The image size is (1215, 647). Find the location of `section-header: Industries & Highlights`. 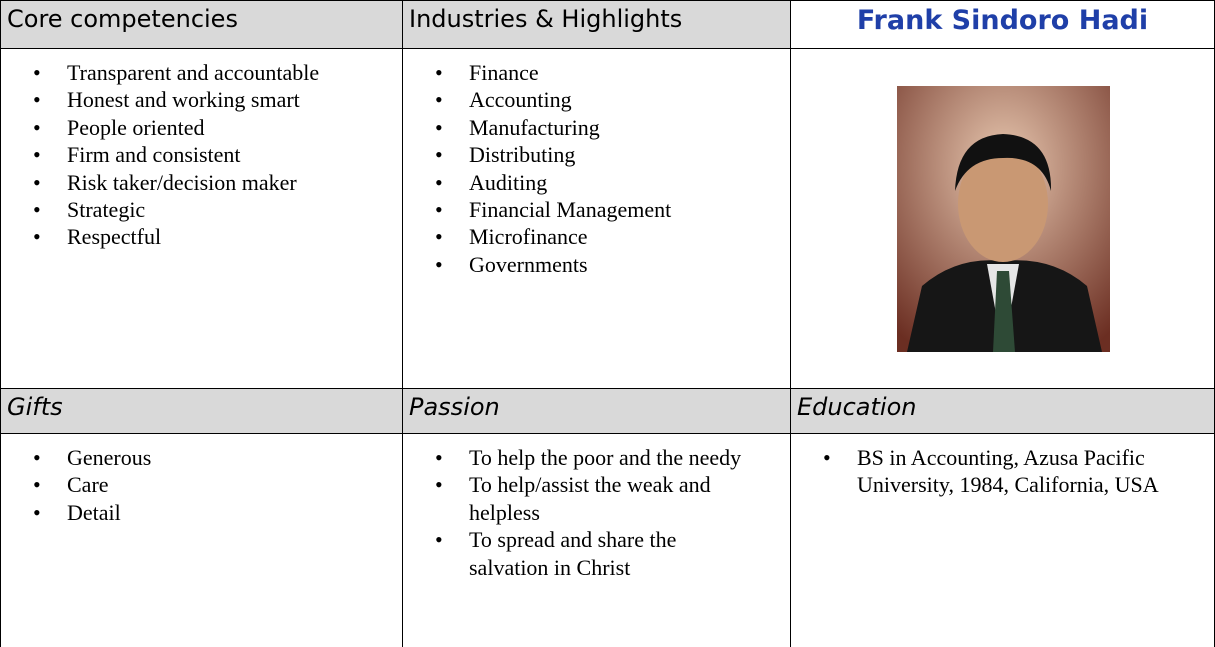

section-header: Industries & Highlights is located at coordinates (596, 24).